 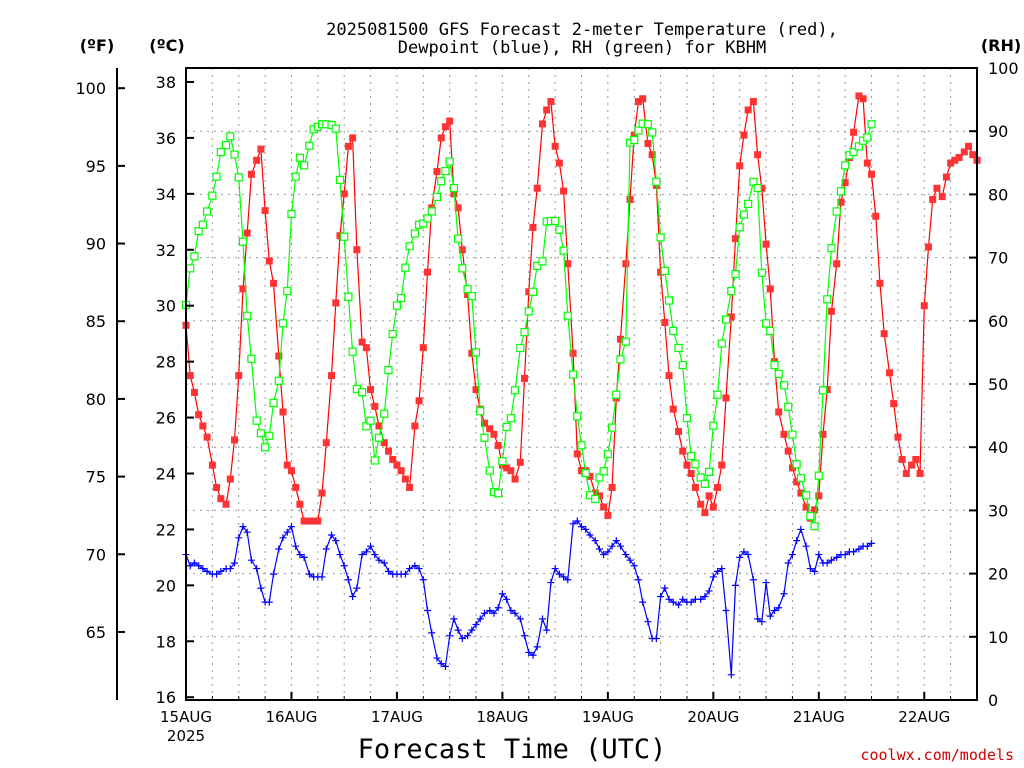 I want to click on tick-label-f: 70, so click(x=96, y=554).